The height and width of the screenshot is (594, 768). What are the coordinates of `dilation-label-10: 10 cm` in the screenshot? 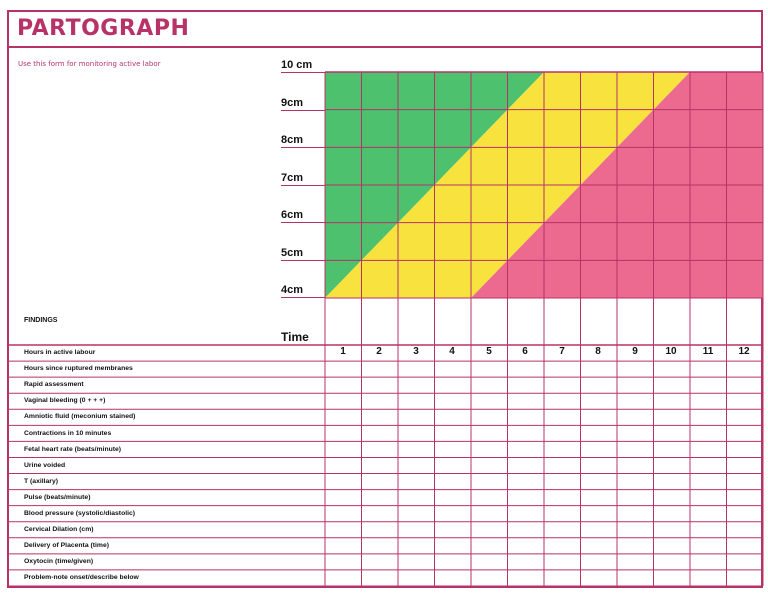 It's located at (297, 65).